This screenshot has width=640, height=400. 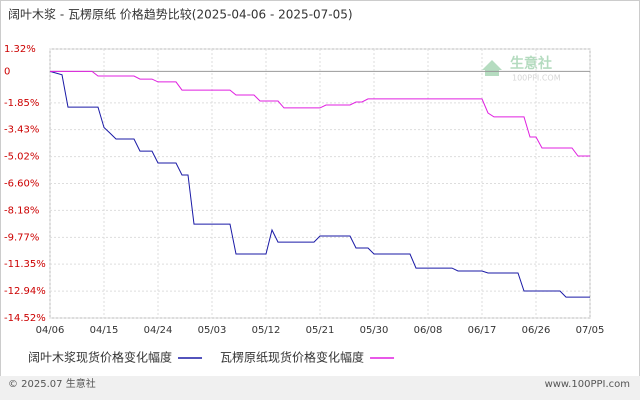 What do you see at coordinates (212, 330) in the screenshot?
I see `x-tick-label: 05/03` at bounding box center [212, 330].